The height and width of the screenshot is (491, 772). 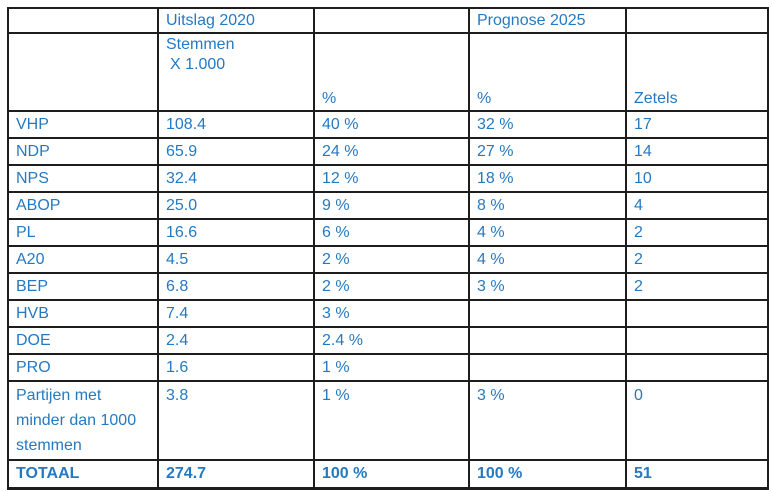 What do you see at coordinates (391, 124) in the screenshot?
I see `cell-pct2020: 40 %` at bounding box center [391, 124].